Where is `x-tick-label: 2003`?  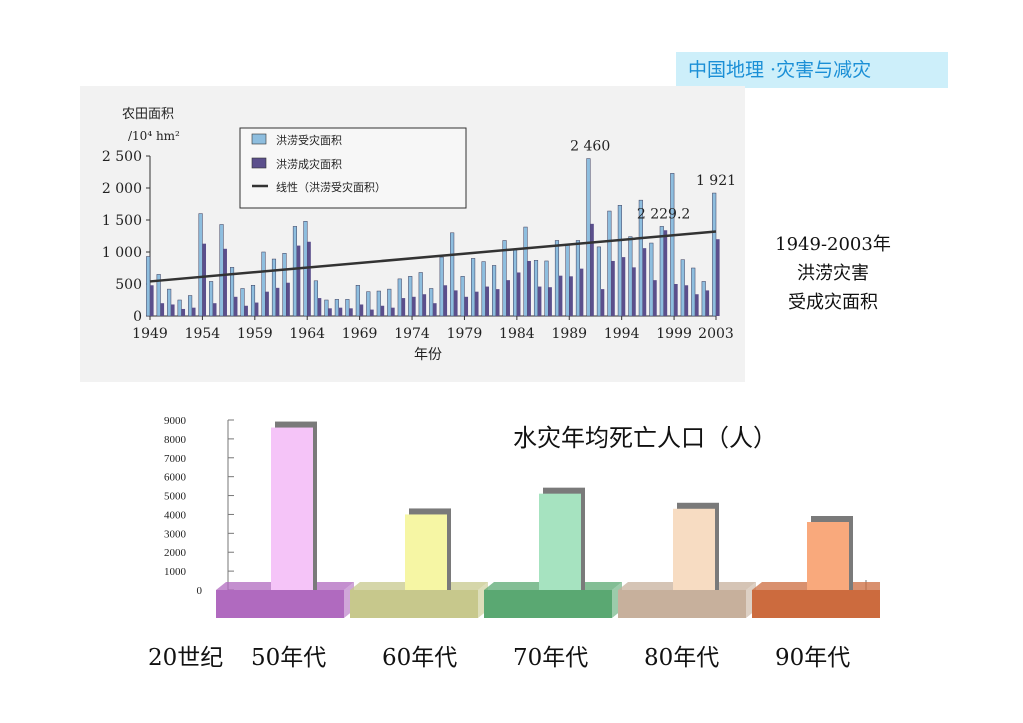
x-tick-label: 2003 is located at coordinates (716, 334).